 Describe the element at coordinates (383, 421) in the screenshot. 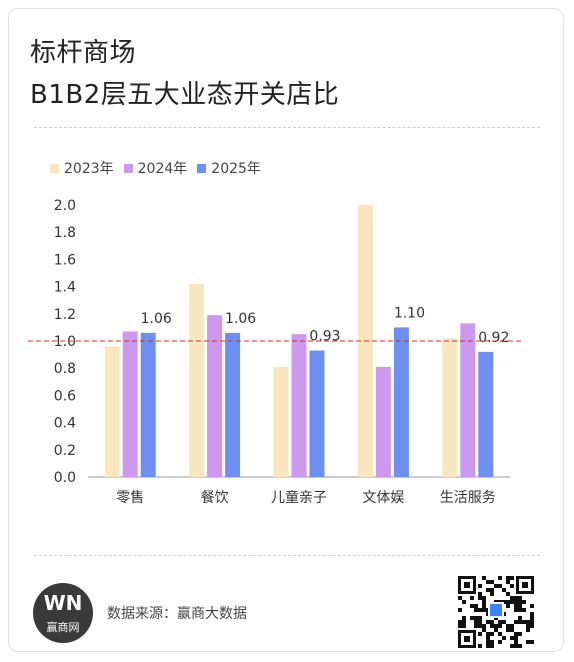

I see `bar-2024年-文体娱` at that location.